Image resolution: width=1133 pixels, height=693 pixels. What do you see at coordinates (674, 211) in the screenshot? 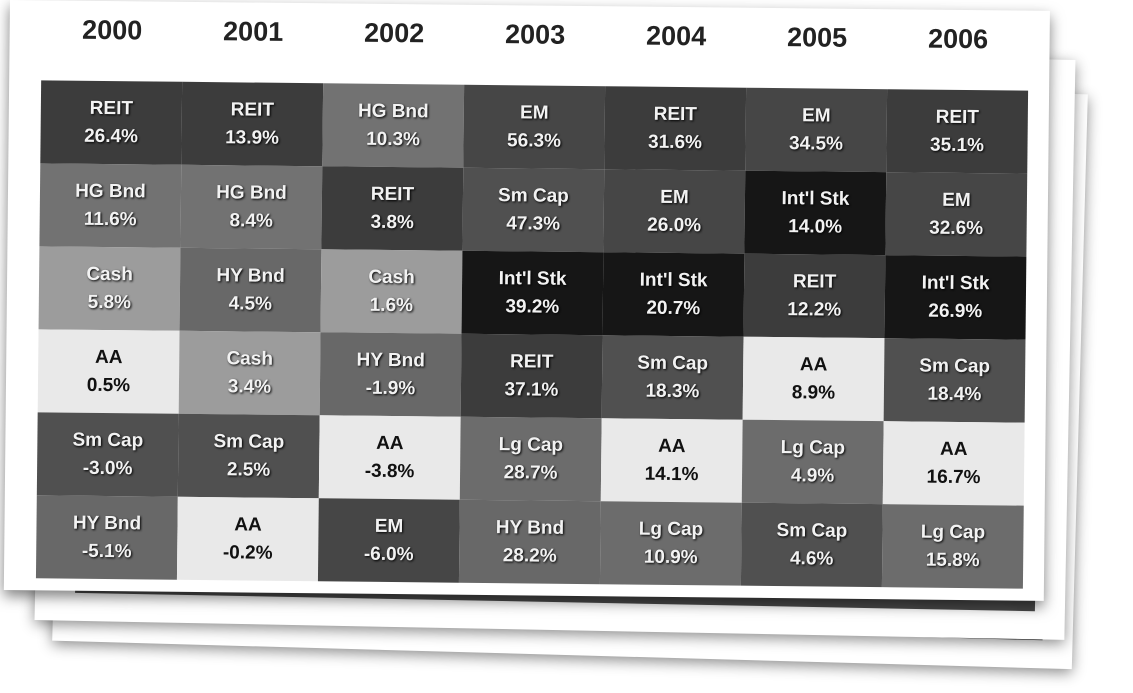
I see `cell: EM 26.0%` at bounding box center [674, 211].